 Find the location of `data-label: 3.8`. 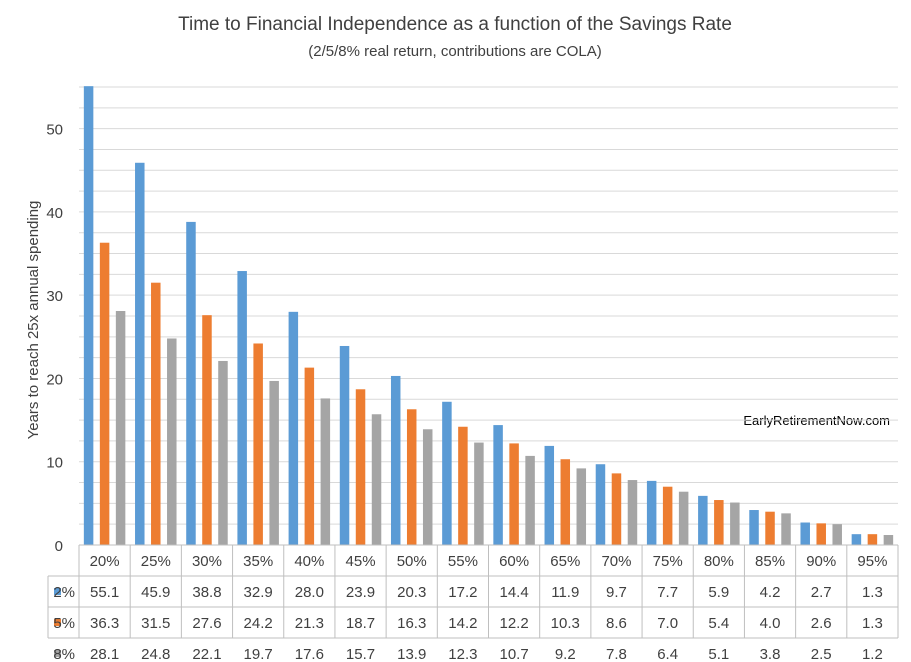

data-label: 3.8 is located at coordinates (770, 654).